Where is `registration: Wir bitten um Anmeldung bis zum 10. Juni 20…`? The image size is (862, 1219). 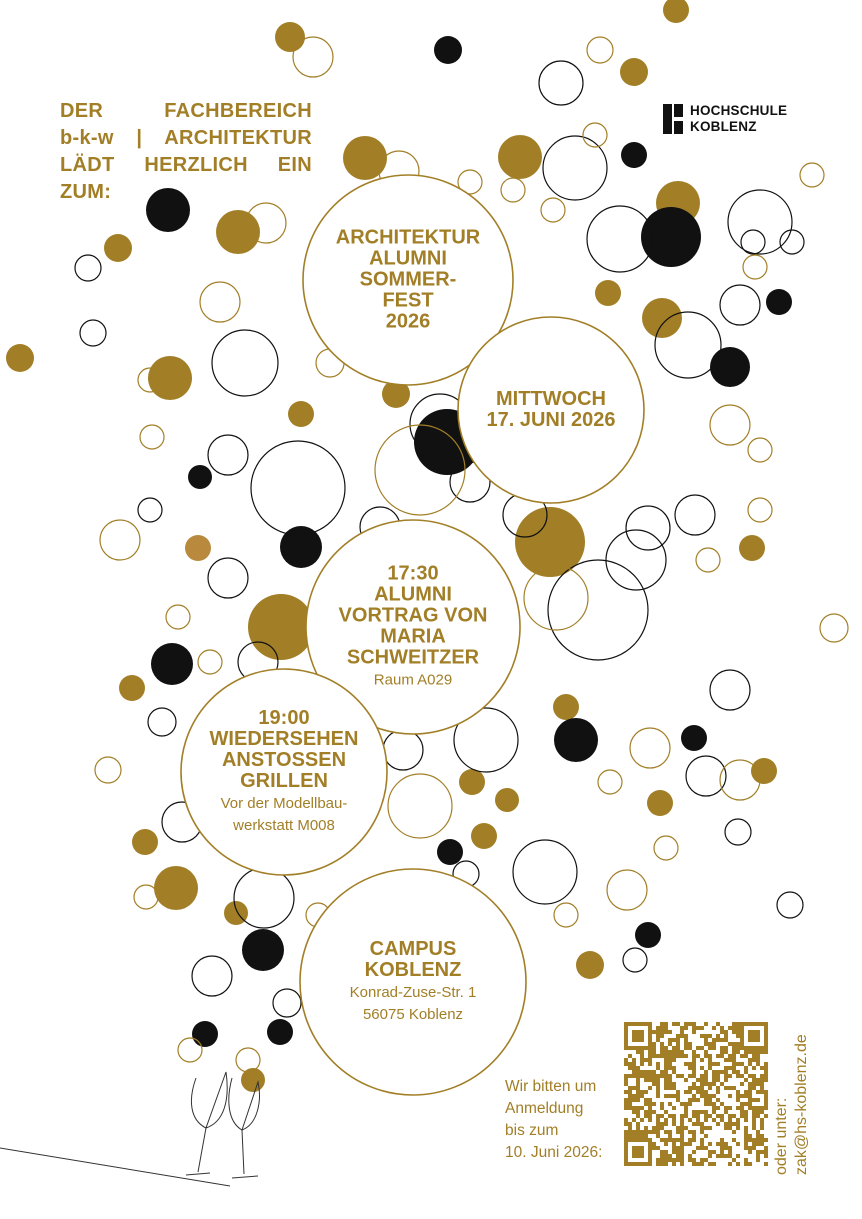
registration: Wir bitten um Anmeldung bis zum 10. Juni 20… is located at coordinates (553, 1120).